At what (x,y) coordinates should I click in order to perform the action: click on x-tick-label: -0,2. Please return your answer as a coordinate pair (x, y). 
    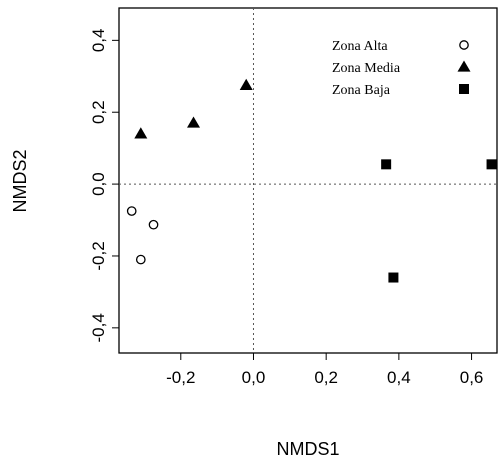
    Looking at the image, I should click on (180, 377).